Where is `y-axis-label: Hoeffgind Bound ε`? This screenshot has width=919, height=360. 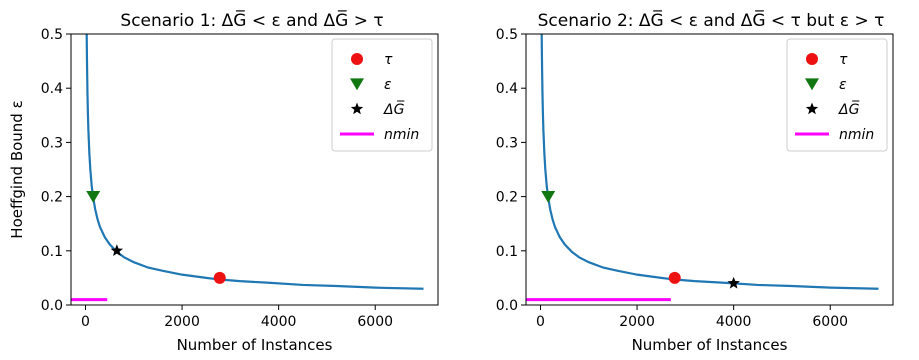 y-axis-label: Hoeffgind Bound ε is located at coordinates (17, 169).